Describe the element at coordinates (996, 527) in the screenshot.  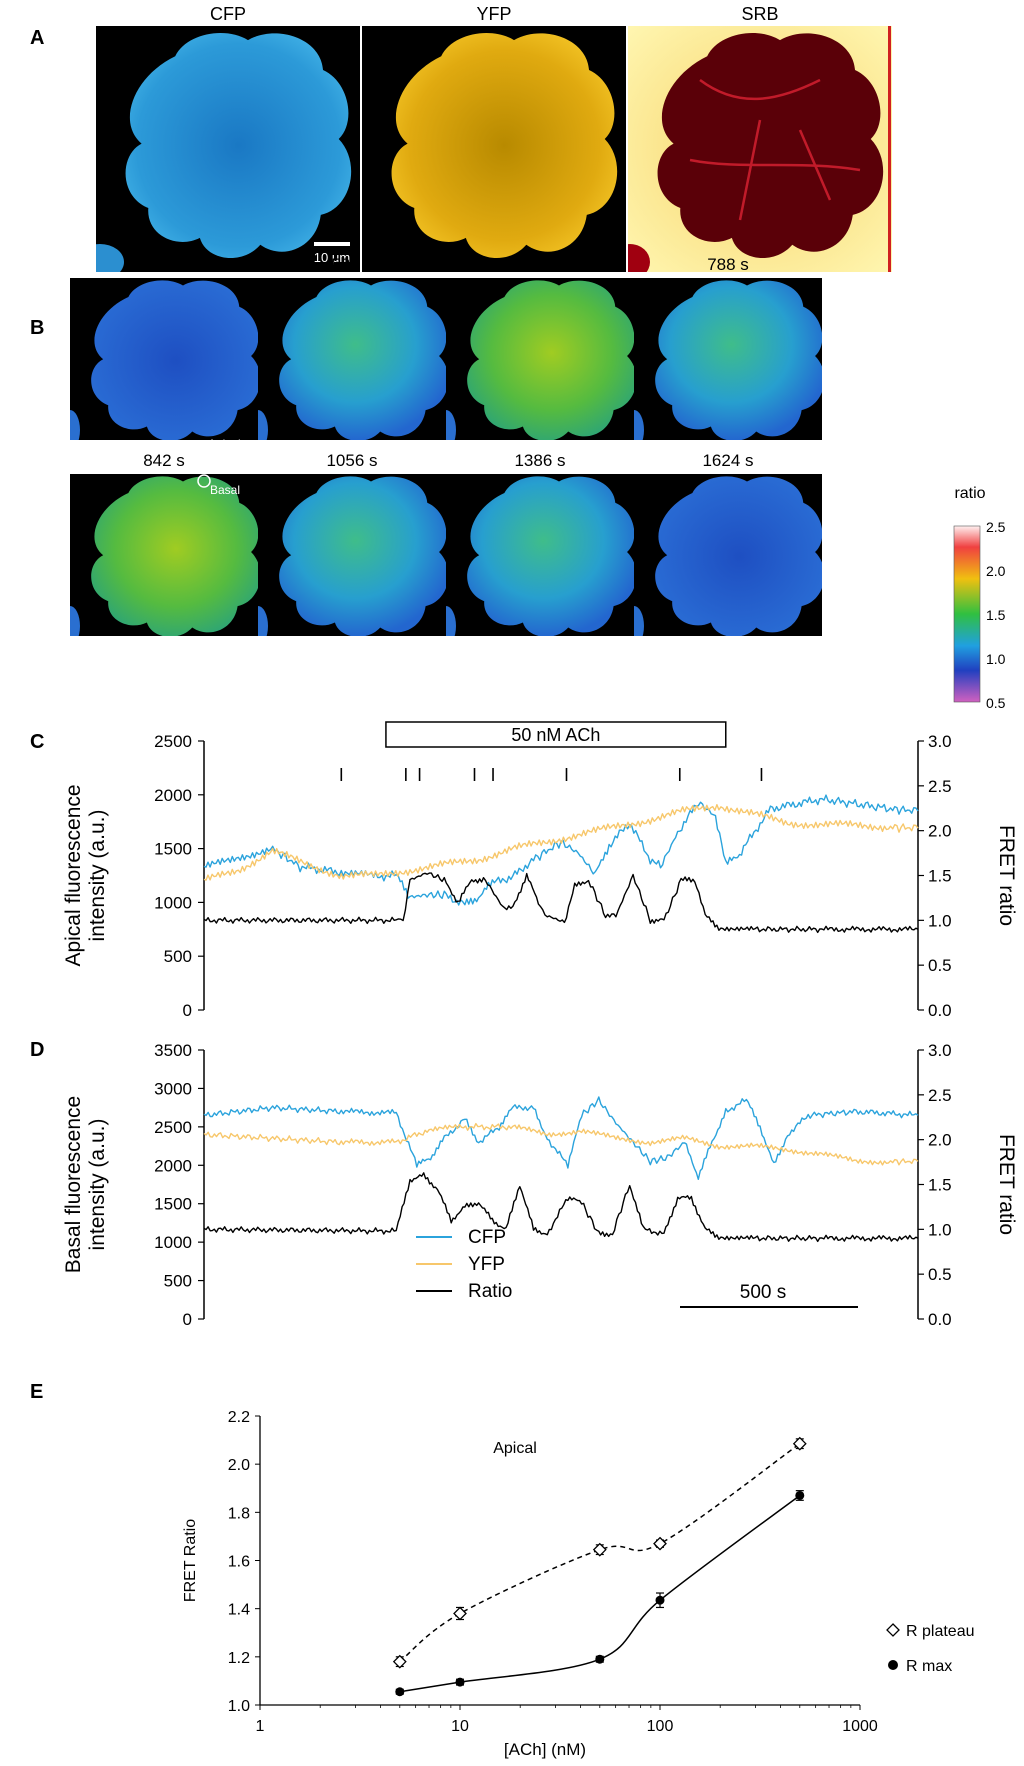
I see `colorbar-tick: 2.5` at that location.